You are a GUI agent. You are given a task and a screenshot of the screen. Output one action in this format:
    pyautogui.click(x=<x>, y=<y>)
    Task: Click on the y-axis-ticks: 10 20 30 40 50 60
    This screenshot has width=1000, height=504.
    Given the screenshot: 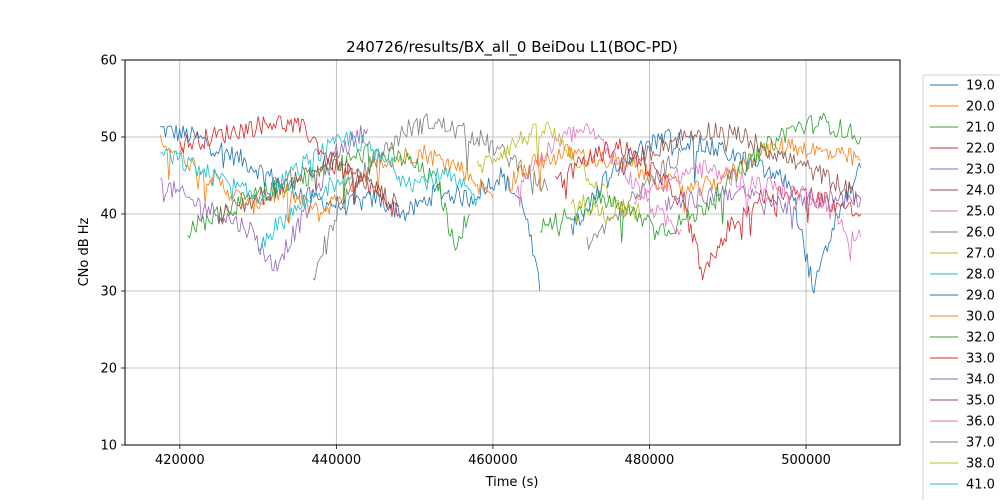 What is the action you would take?
    pyautogui.click(x=112, y=254)
    